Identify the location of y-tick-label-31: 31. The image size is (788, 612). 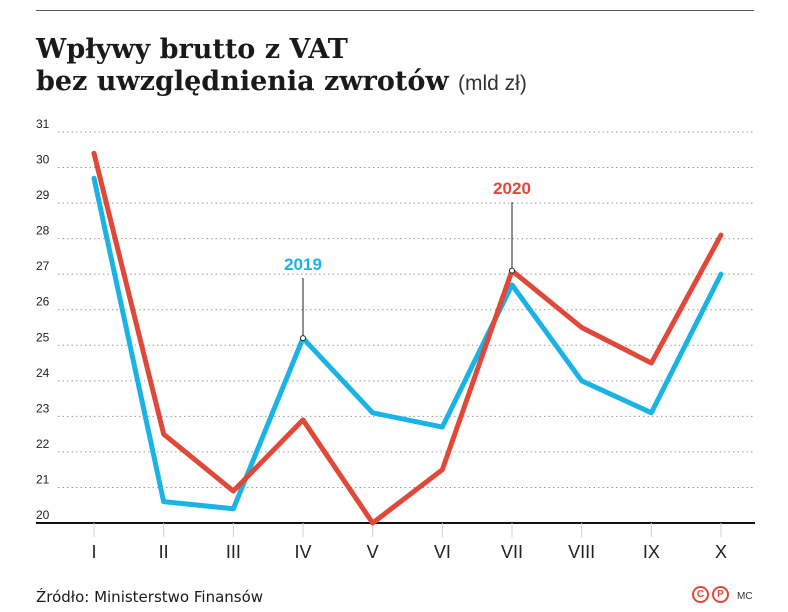
(43, 124).